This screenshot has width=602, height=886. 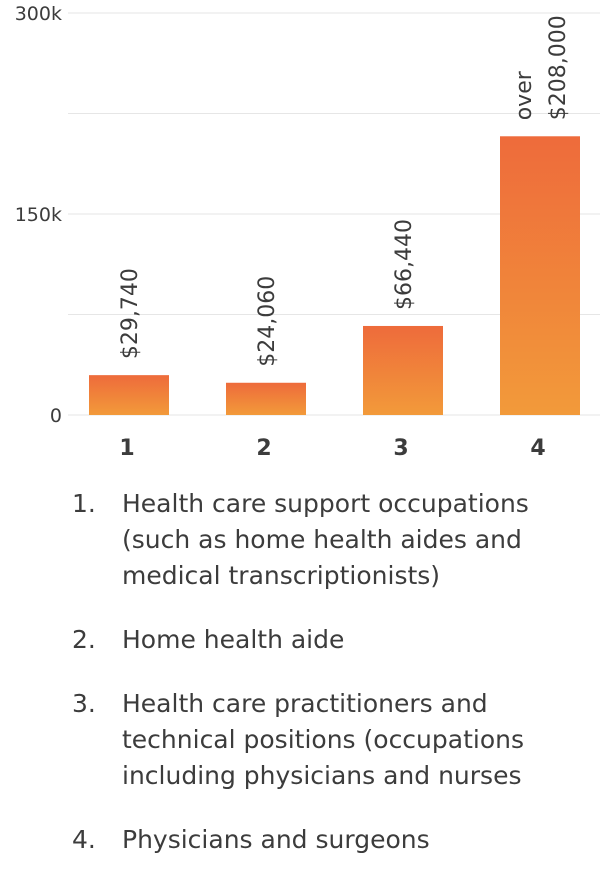 I want to click on x-tick-label: 3, so click(x=400, y=448).